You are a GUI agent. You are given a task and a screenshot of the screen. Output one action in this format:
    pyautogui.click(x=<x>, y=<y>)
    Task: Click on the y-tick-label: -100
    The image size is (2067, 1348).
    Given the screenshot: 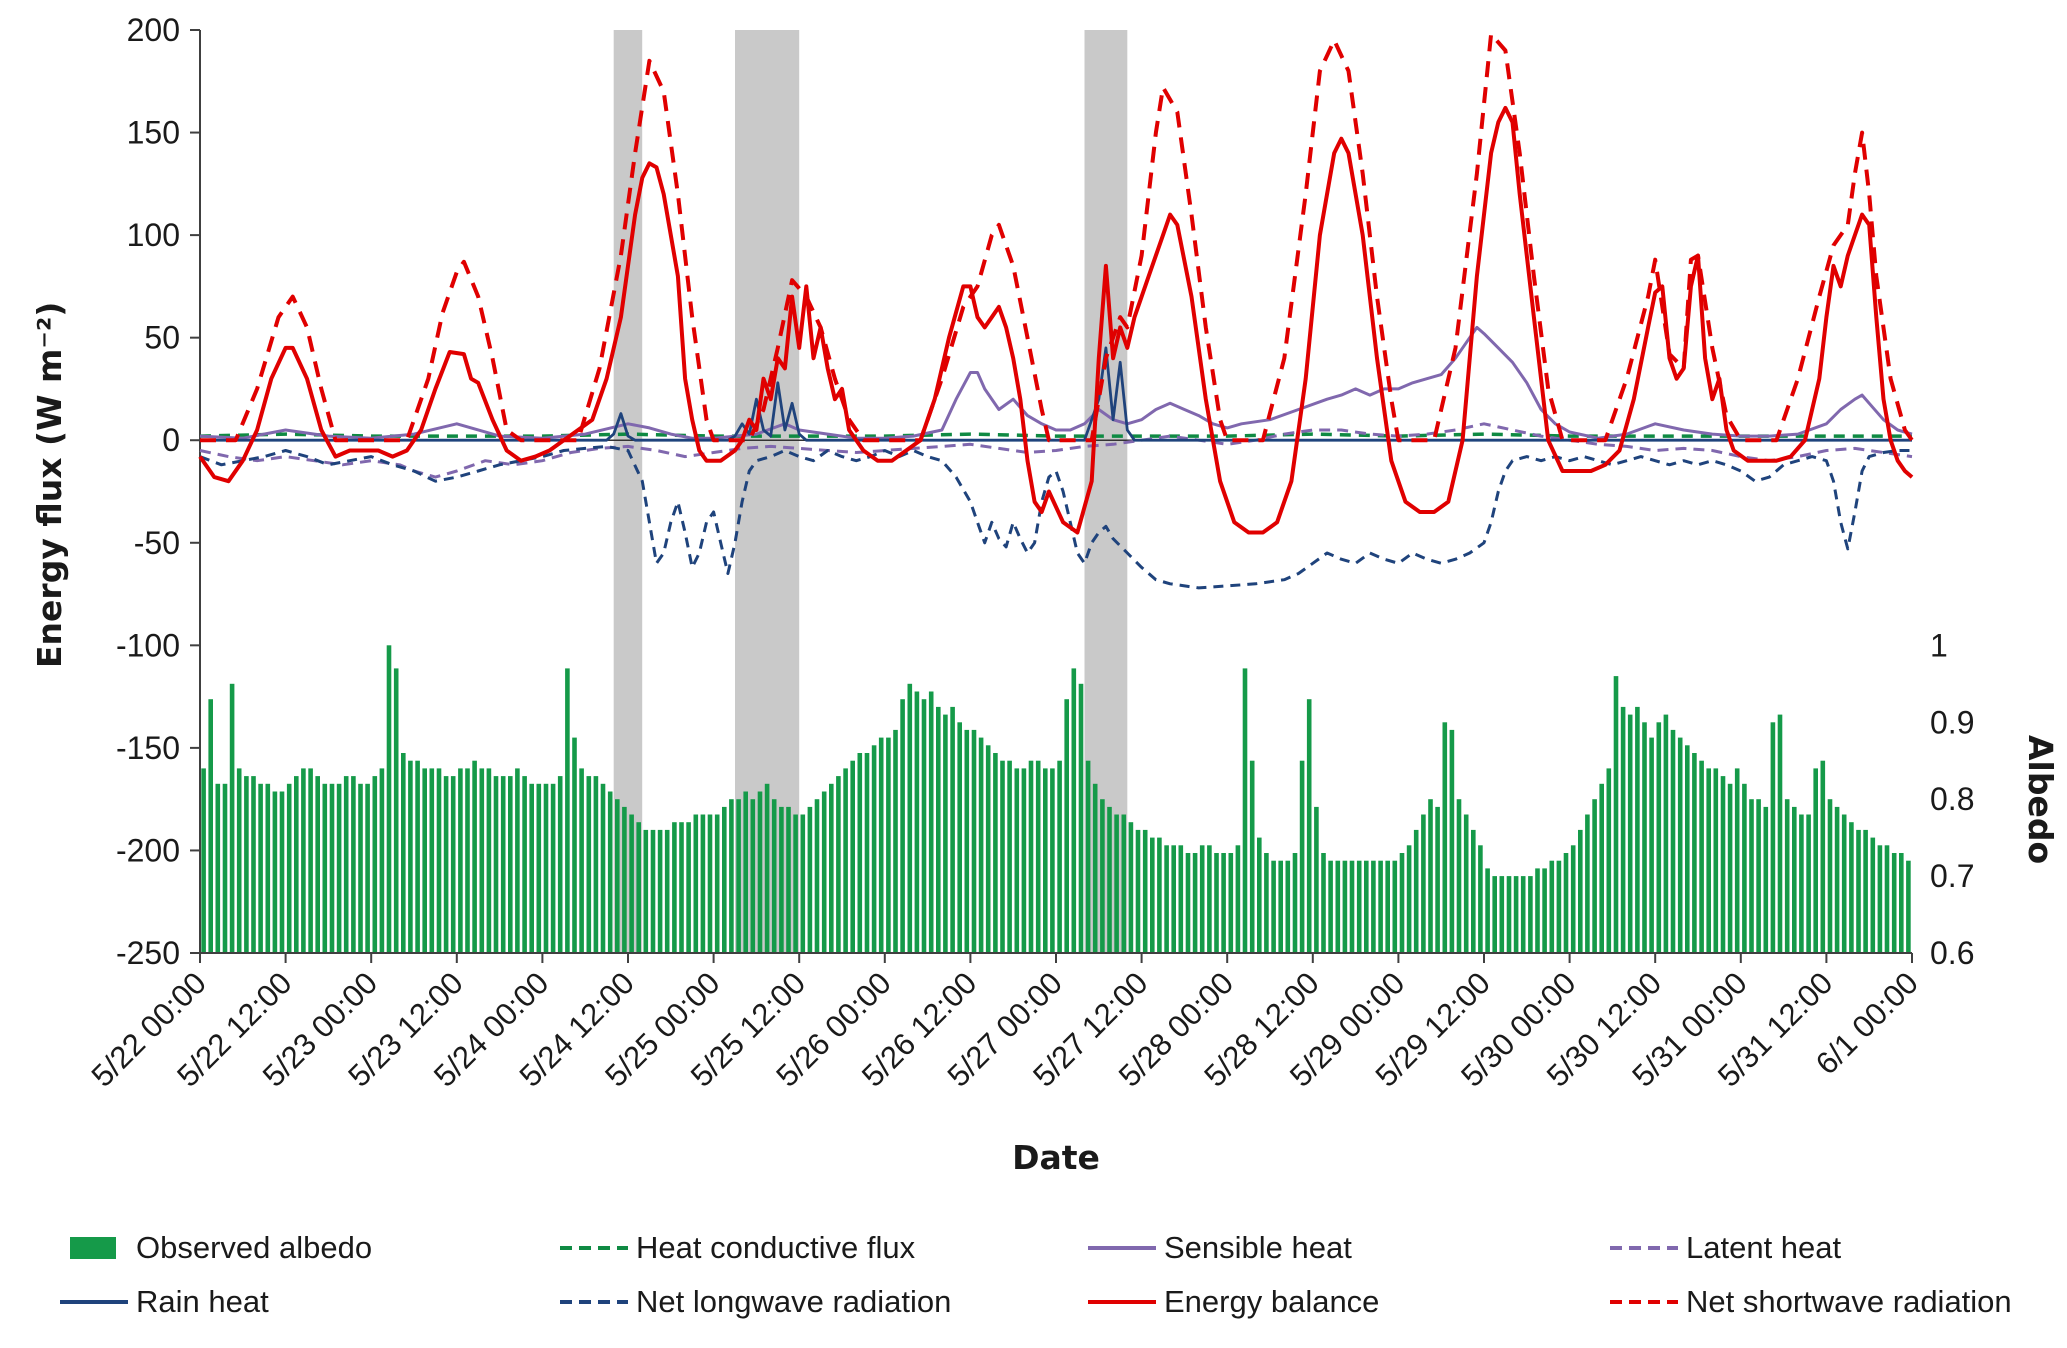 What is the action you would take?
    pyautogui.click(x=148, y=645)
    